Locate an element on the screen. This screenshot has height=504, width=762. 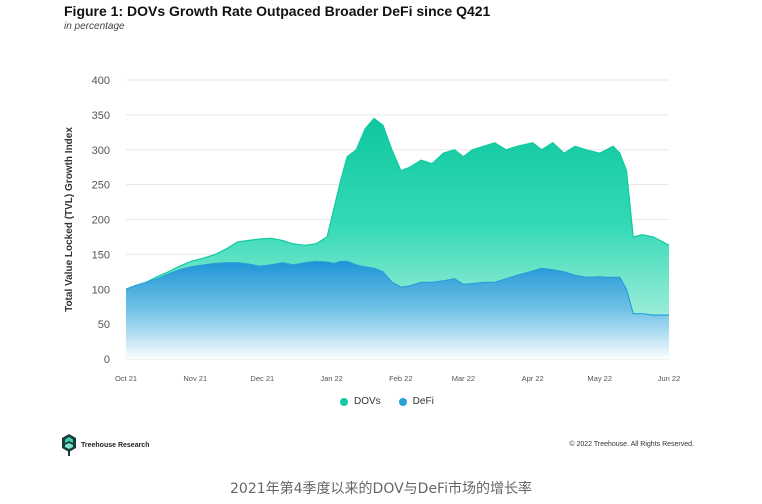
x-tick-label: Feb 22 is located at coordinates (400, 378).